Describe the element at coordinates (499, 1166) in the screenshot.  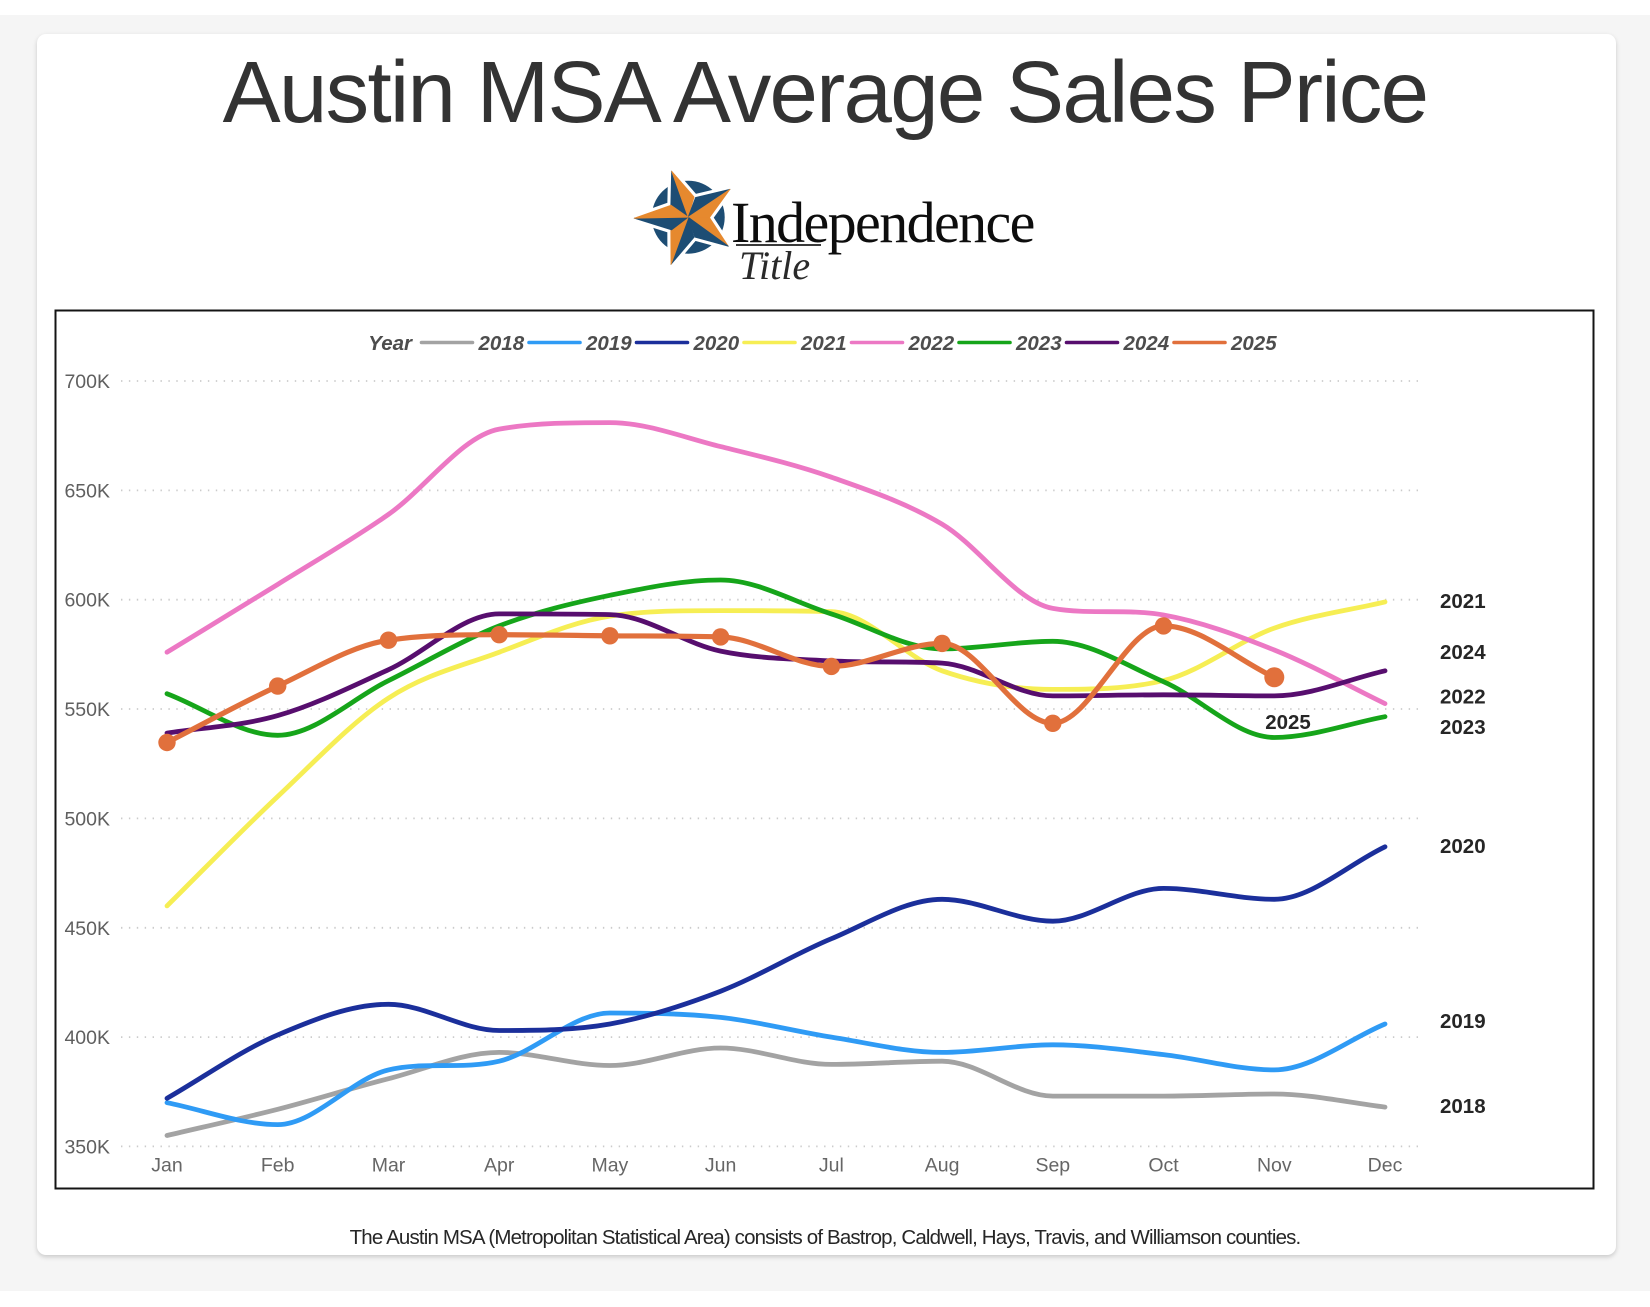
I see `svg-text: Apr` at that location.